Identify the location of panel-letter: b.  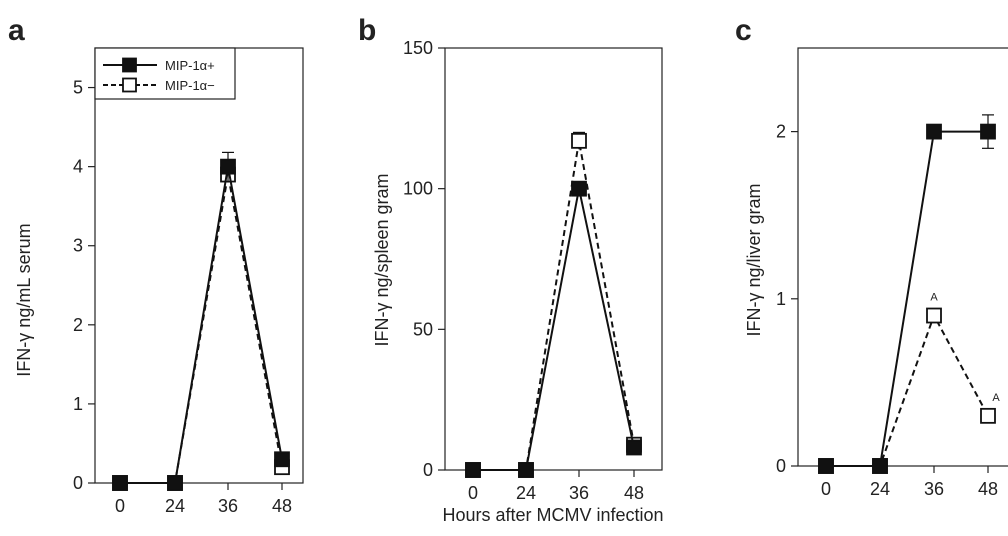
(367, 30).